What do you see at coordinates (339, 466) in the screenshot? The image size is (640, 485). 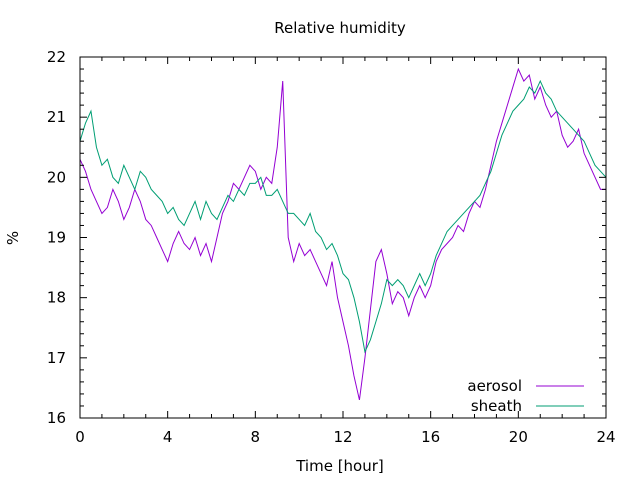 I see `x-axis-label: Time [hour]` at bounding box center [339, 466].